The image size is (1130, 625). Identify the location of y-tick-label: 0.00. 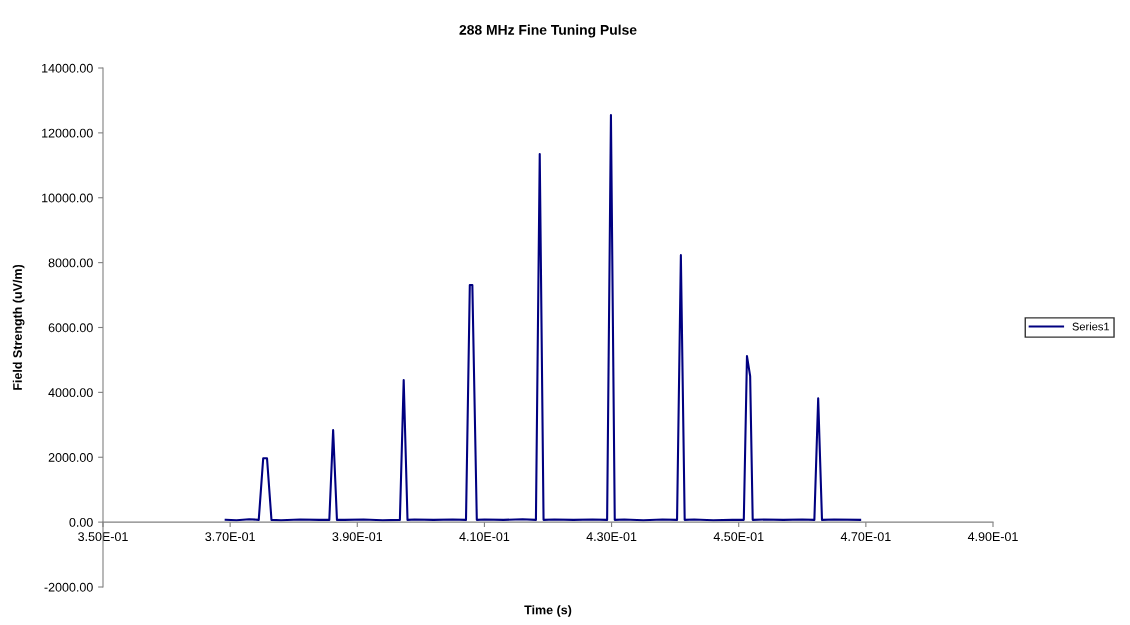
(81, 522).